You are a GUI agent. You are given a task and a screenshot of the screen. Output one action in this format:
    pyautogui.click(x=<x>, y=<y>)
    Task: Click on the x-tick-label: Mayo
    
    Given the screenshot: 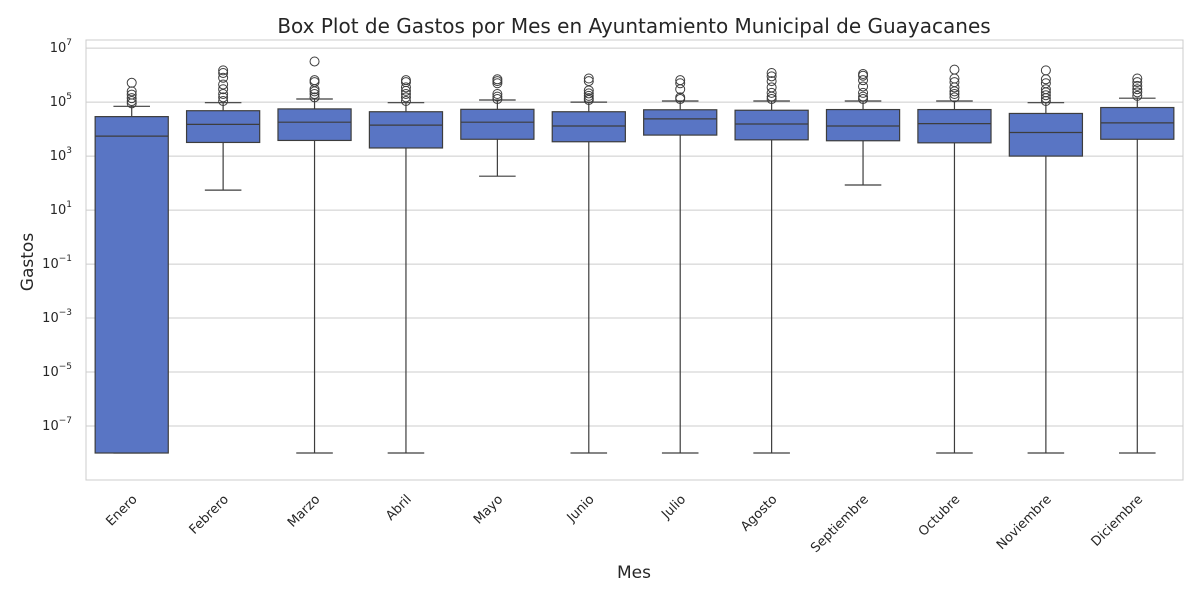 What is the action you would take?
    pyautogui.click(x=488, y=509)
    